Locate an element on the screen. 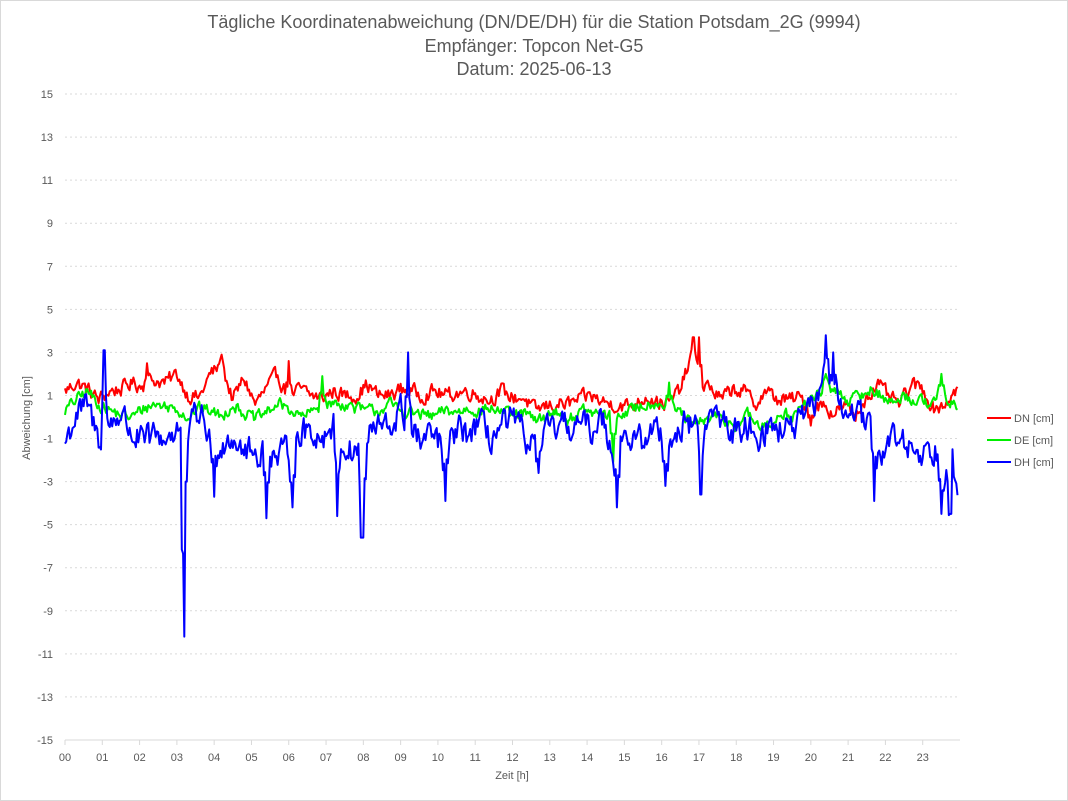 The width and height of the screenshot is (1068, 801). x-tick-label: 06 is located at coordinates (289, 758).